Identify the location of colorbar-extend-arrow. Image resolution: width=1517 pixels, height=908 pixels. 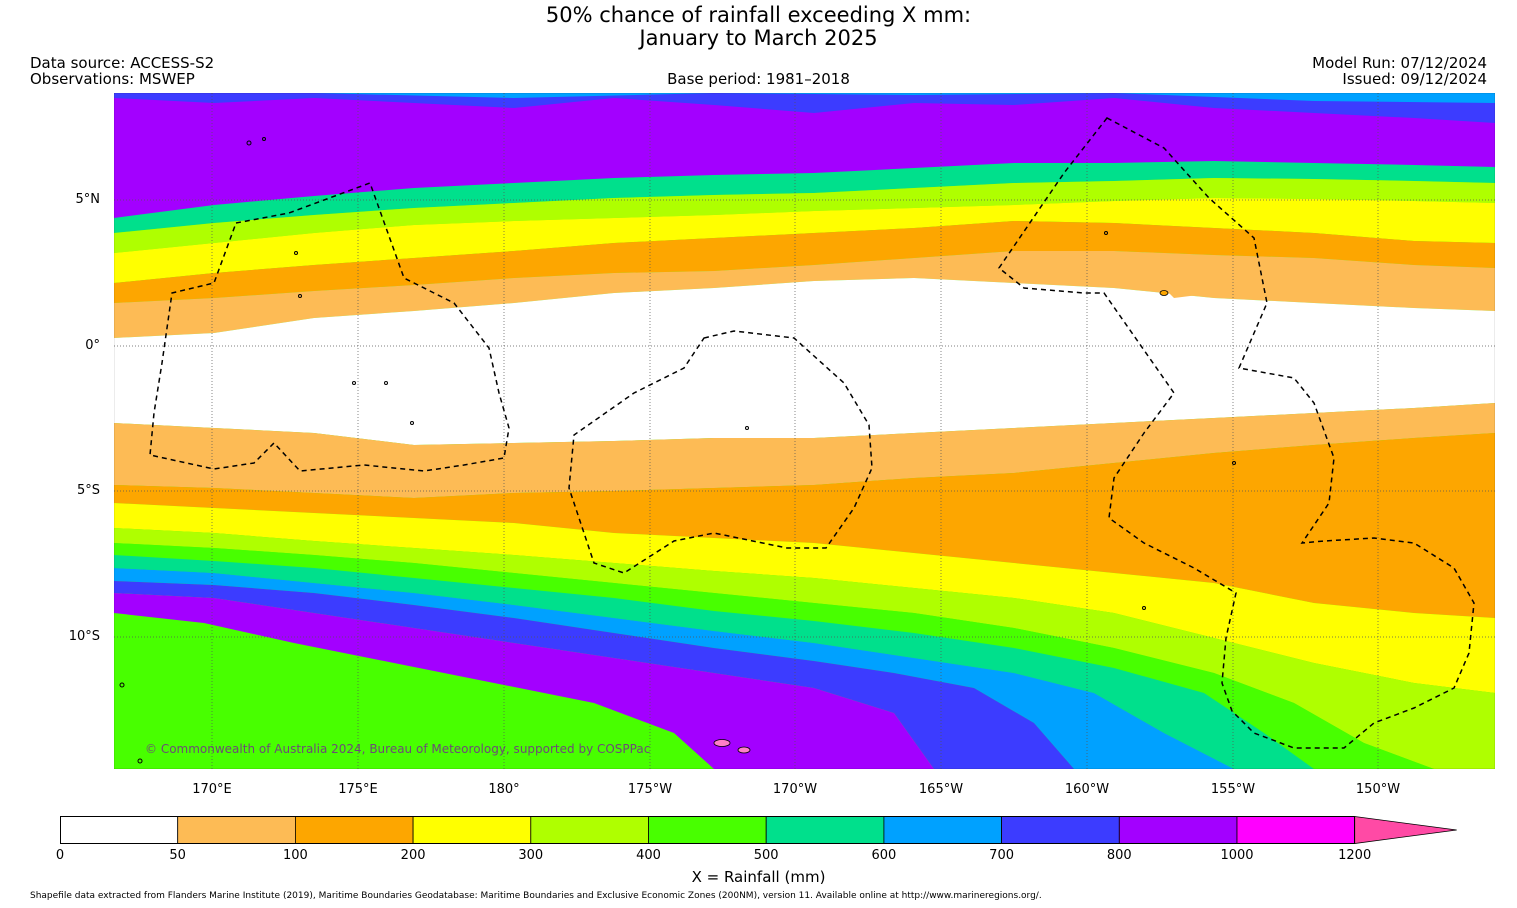
(1405, 830).